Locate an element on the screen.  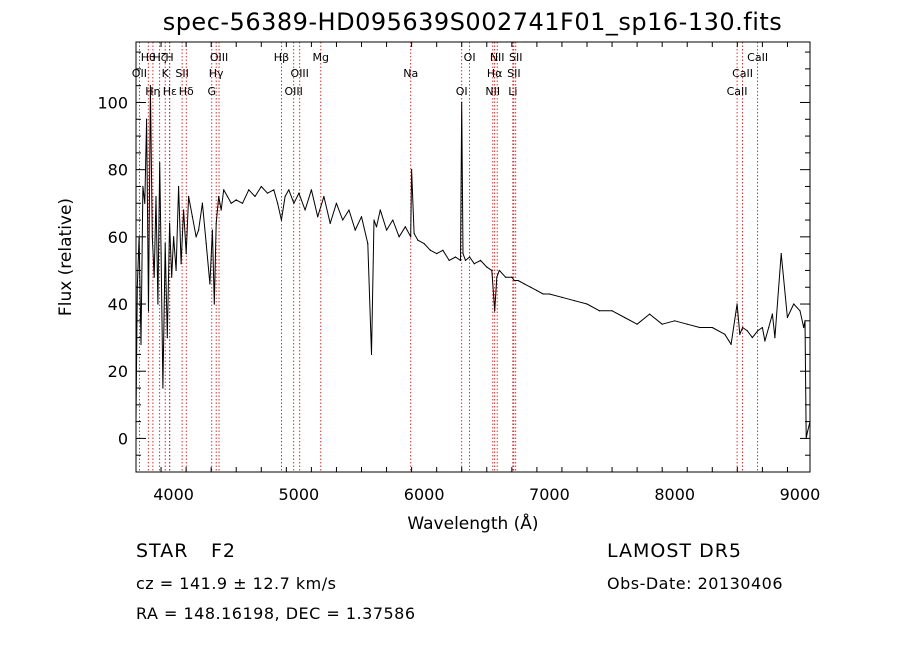
x-tick-label: 4000 is located at coordinates (173, 494).